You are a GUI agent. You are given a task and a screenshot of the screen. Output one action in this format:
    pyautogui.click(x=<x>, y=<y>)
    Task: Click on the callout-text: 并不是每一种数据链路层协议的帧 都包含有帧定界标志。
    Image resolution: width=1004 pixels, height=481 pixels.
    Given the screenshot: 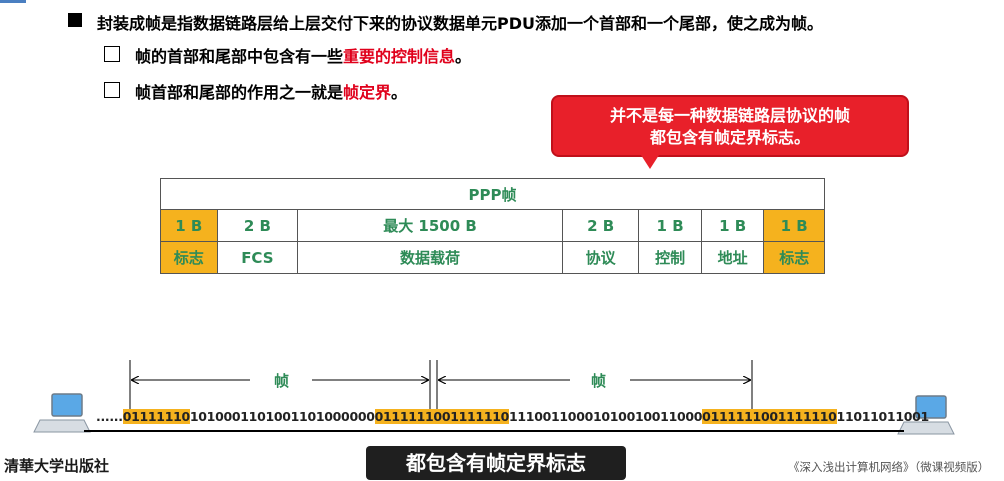 What is the action you would take?
    pyautogui.click(x=730, y=127)
    